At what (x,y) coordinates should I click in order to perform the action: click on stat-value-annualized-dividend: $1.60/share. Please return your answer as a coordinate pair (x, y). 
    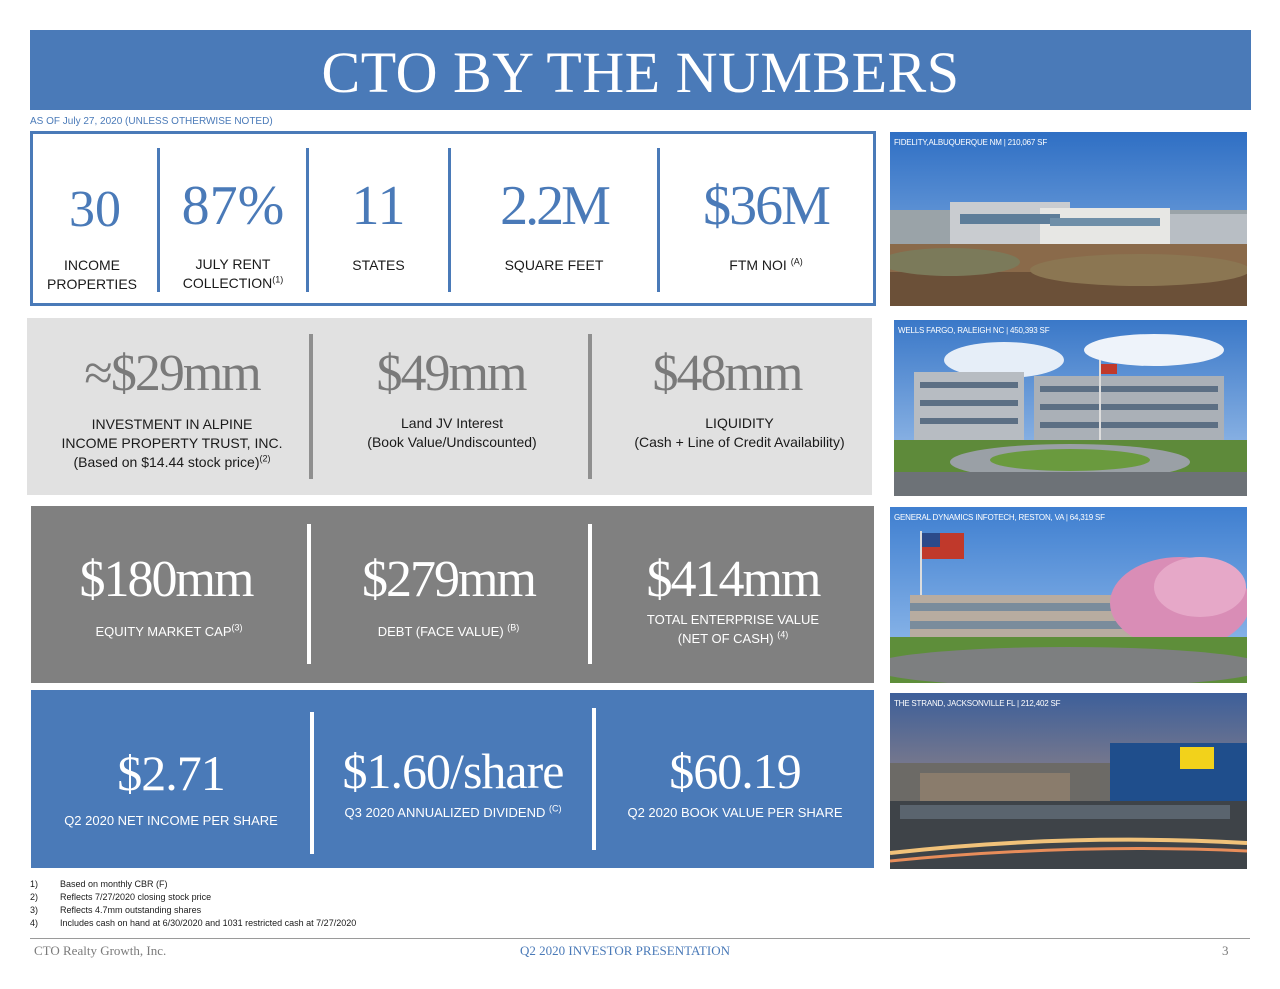
    Looking at the image, I should click on (453, 771).